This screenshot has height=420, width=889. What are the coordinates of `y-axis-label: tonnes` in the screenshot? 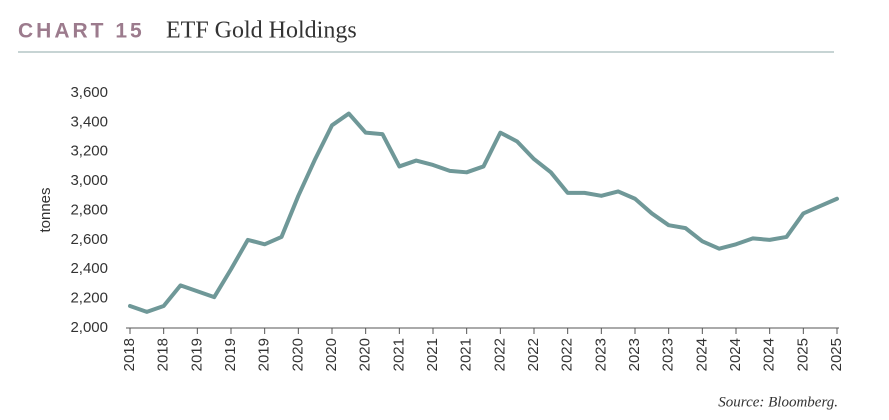 It's located at (45, 209).